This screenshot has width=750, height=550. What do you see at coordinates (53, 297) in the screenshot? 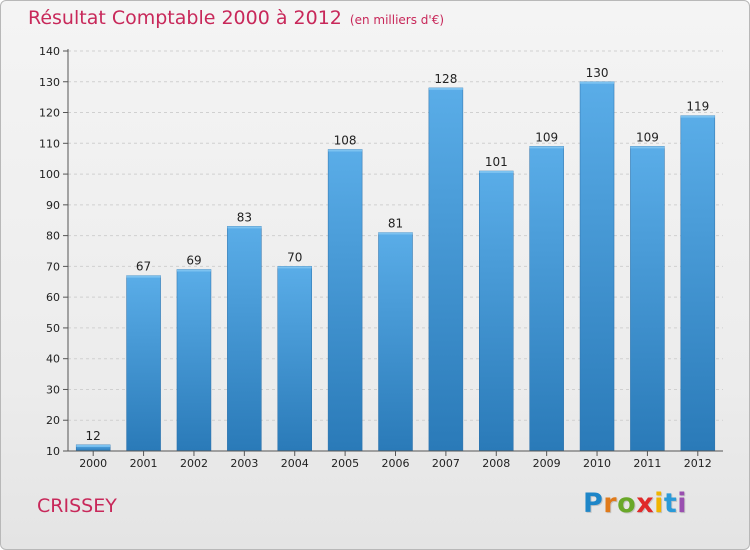
I see `y-tick-label: 60` at bounding box center [53, 297].